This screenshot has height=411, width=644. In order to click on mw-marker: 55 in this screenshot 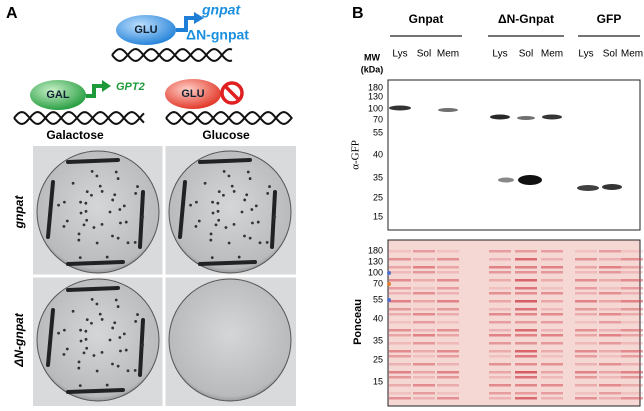, I will do `click(378, 132)`.